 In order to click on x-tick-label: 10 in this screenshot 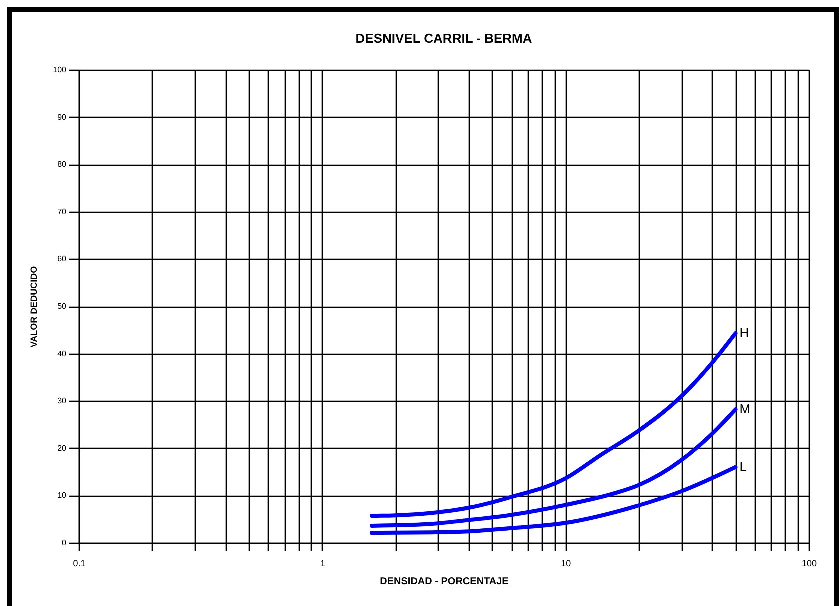, I will do `click(566, 563)`.